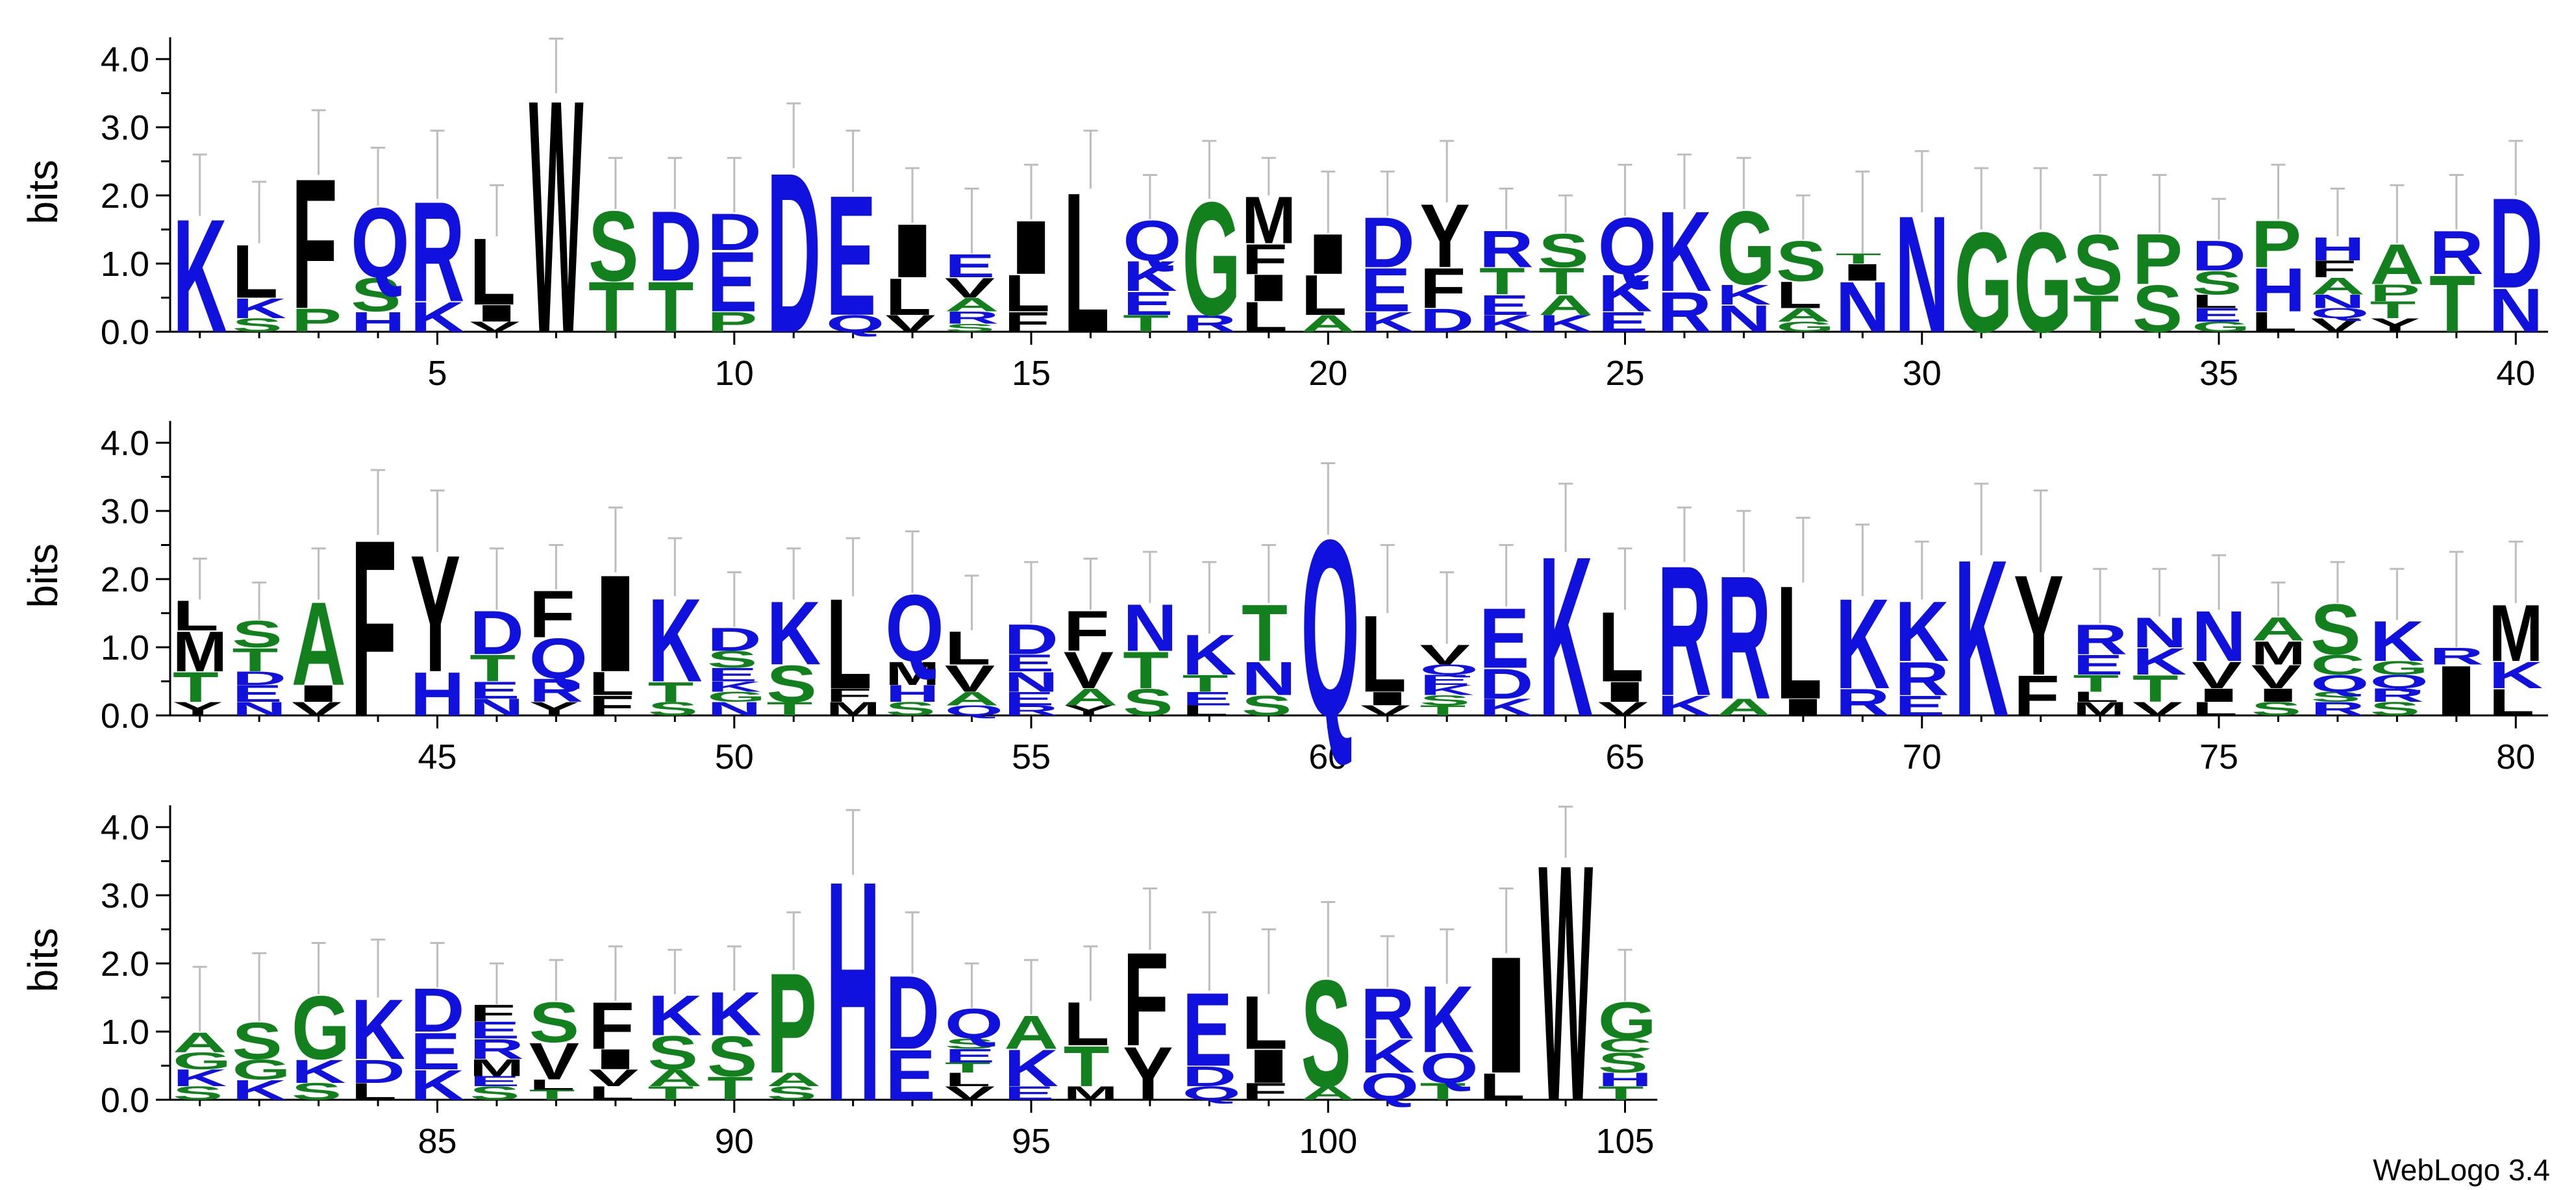 The image size is (2576, 1190). I want to click on logo-stack-13: VLI, so click(912, 252).